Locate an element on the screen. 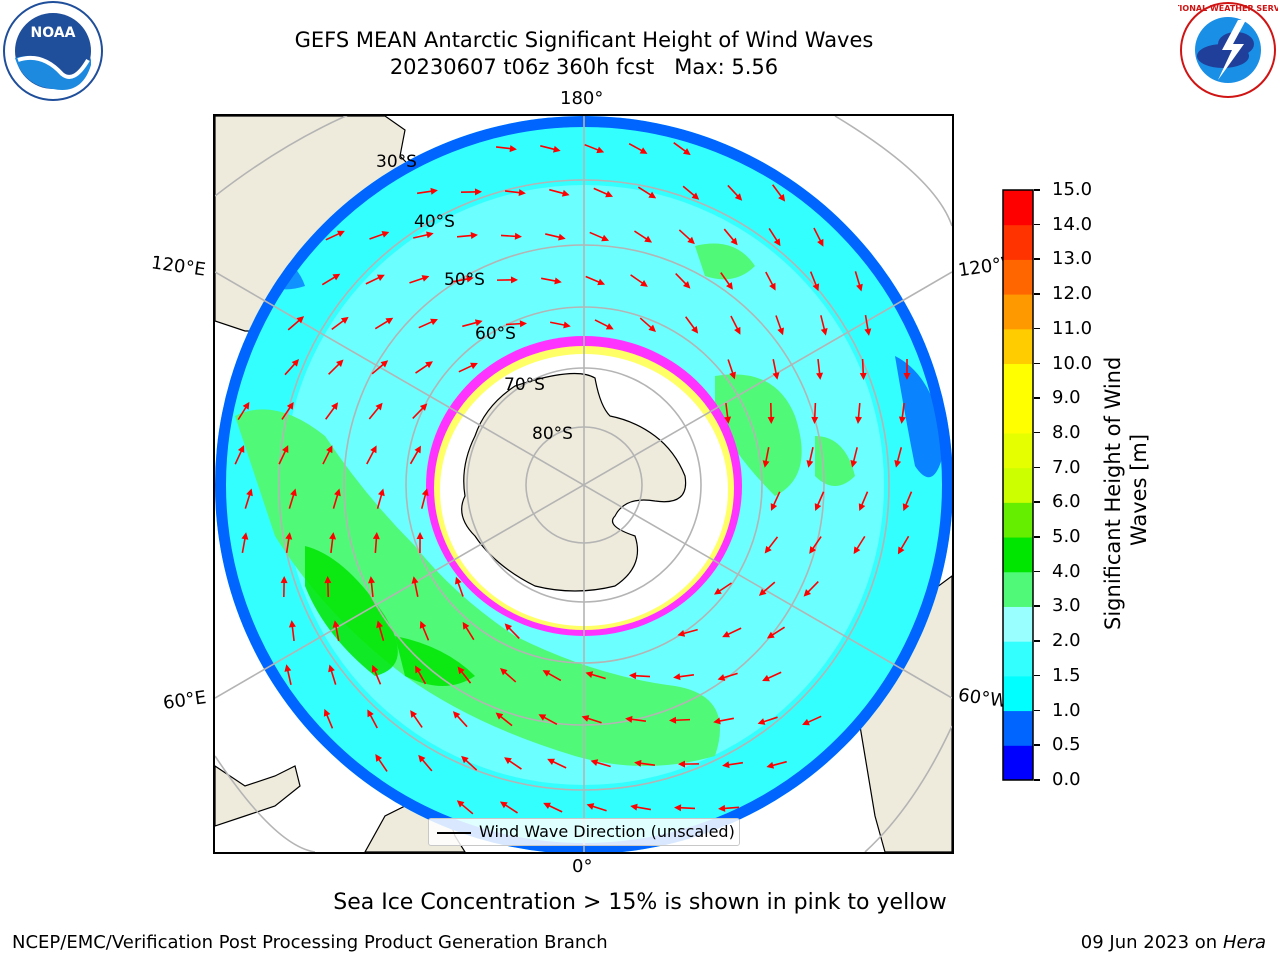  nws-logo-icon: NATIONAL WEATHER SERVICE is located at coordinates (1228, 50).